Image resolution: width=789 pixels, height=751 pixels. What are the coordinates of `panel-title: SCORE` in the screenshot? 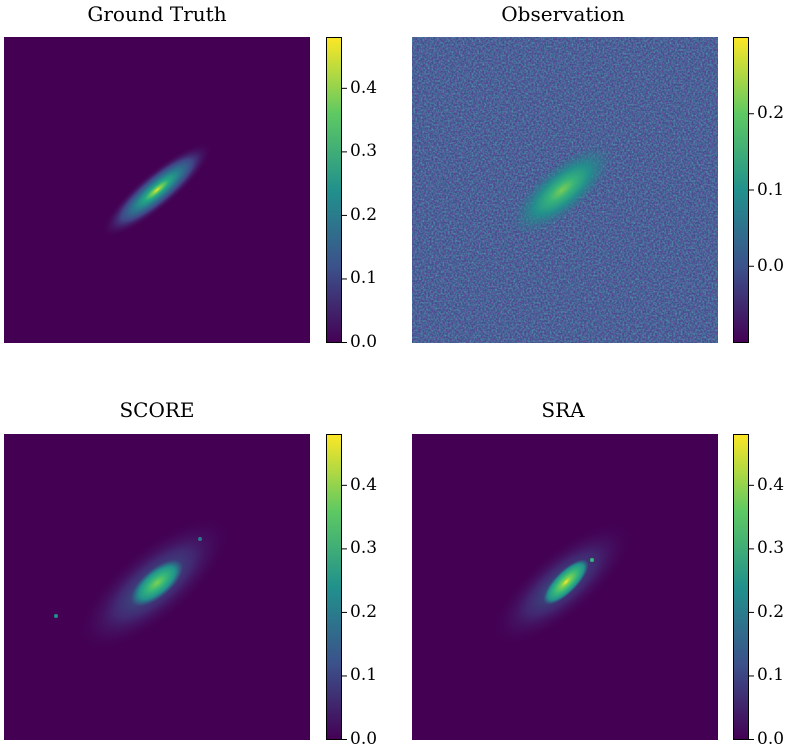 It's located at (157, 410).